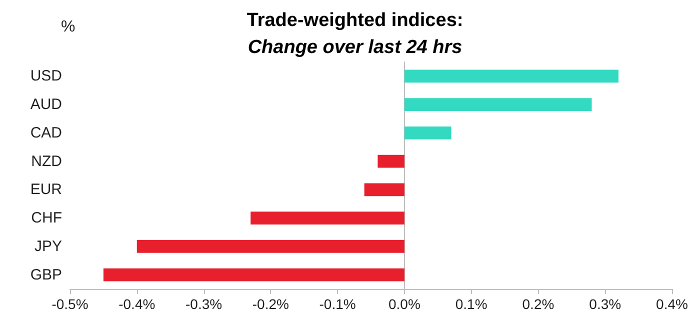 The width and height of the screenshot is (700, 327). Describe the element at coordinates (337, 304) in the screenshot. I see `x-tick-label: -0.1%` at that location.